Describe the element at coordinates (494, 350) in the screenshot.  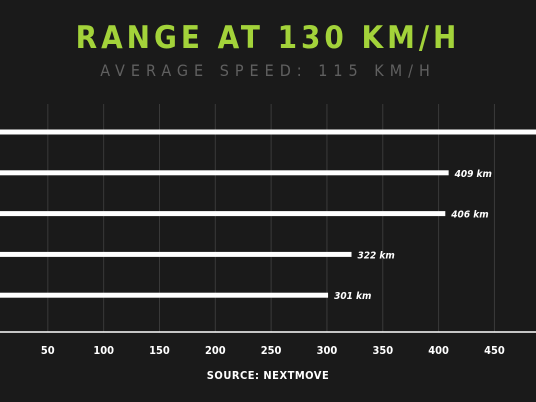
I see `x-tick-label-450: 450` at that location.